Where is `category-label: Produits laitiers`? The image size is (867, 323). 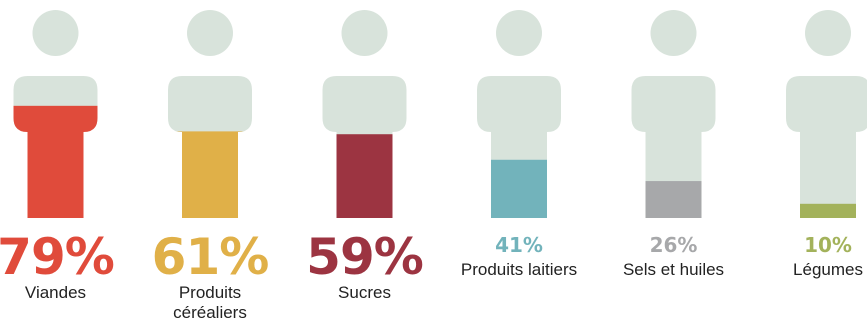 category-label: Produits laitiers is located at coordinates (519, 269).